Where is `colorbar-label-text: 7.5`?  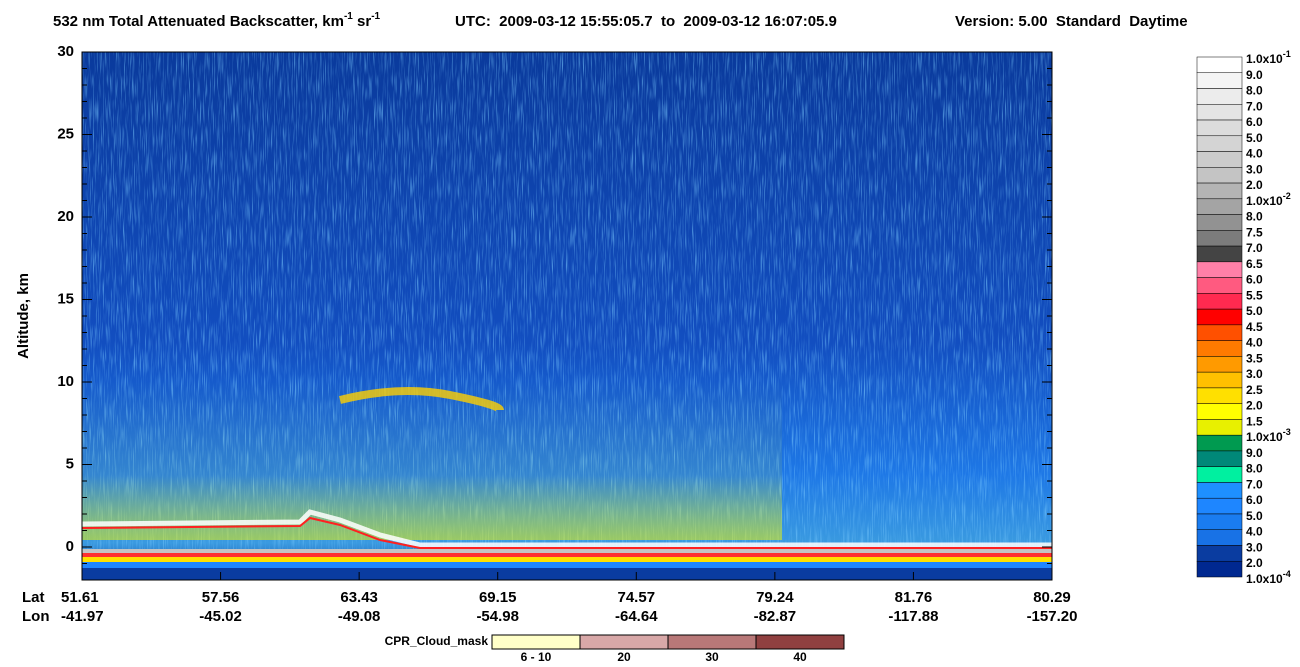
colorbar-label-text: 7.5 is located at coordinates (1254, 233).